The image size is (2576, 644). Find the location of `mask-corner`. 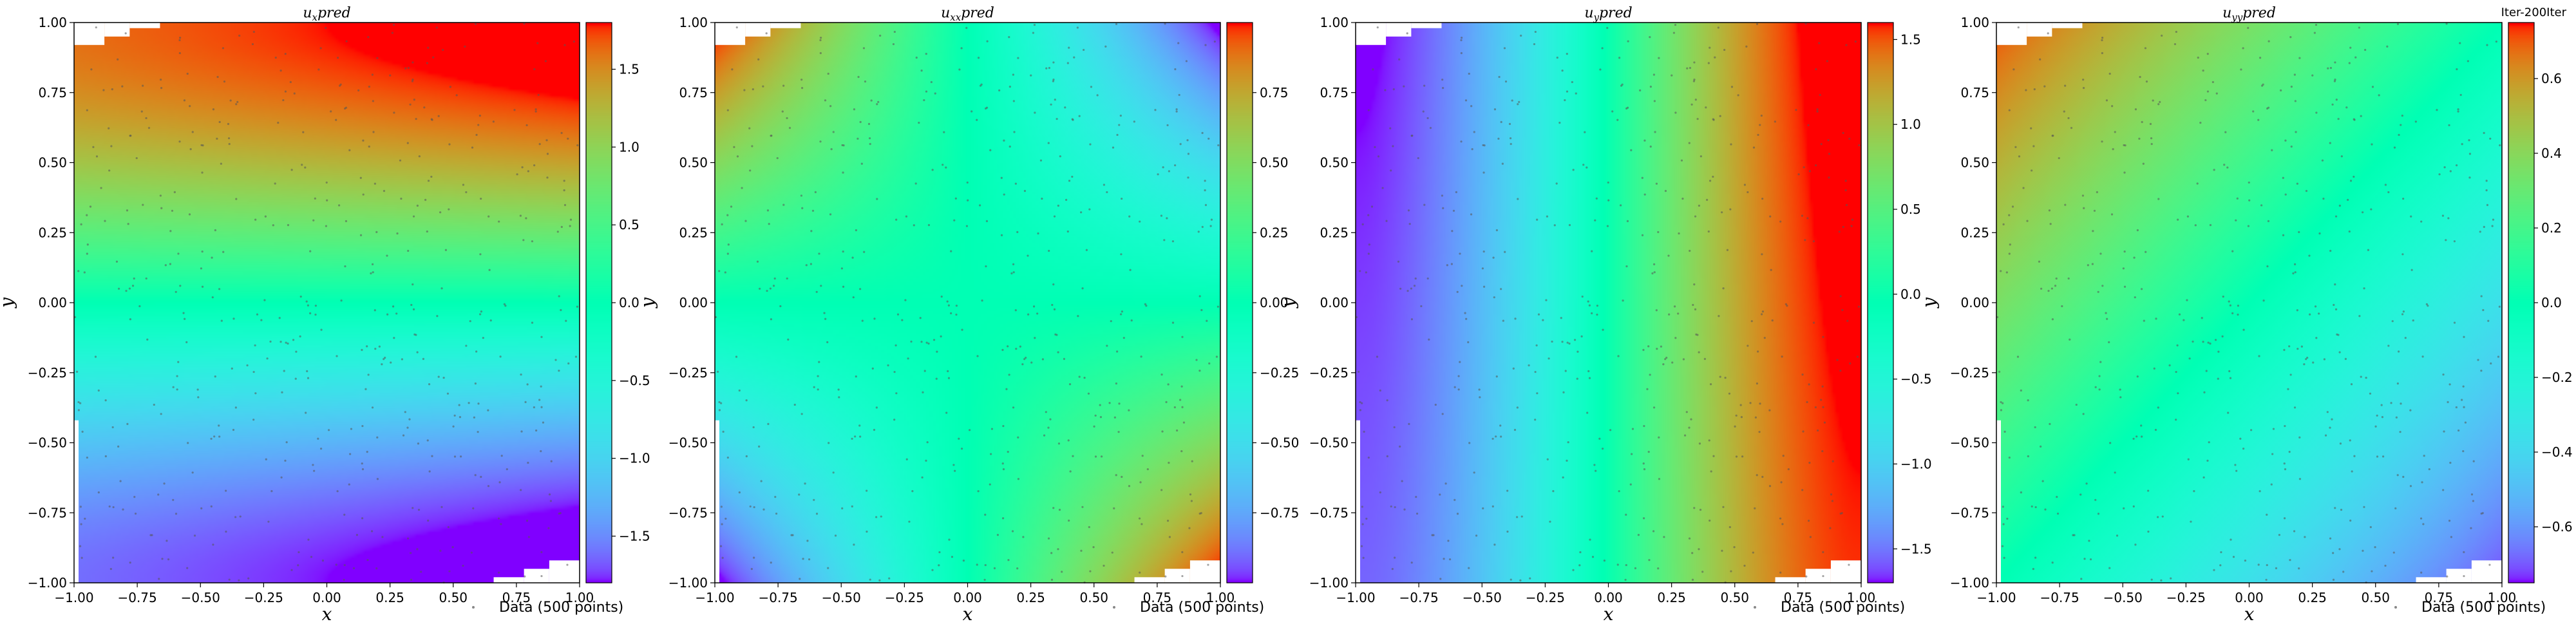

mask-corner is located at coordinates (1372, 34).